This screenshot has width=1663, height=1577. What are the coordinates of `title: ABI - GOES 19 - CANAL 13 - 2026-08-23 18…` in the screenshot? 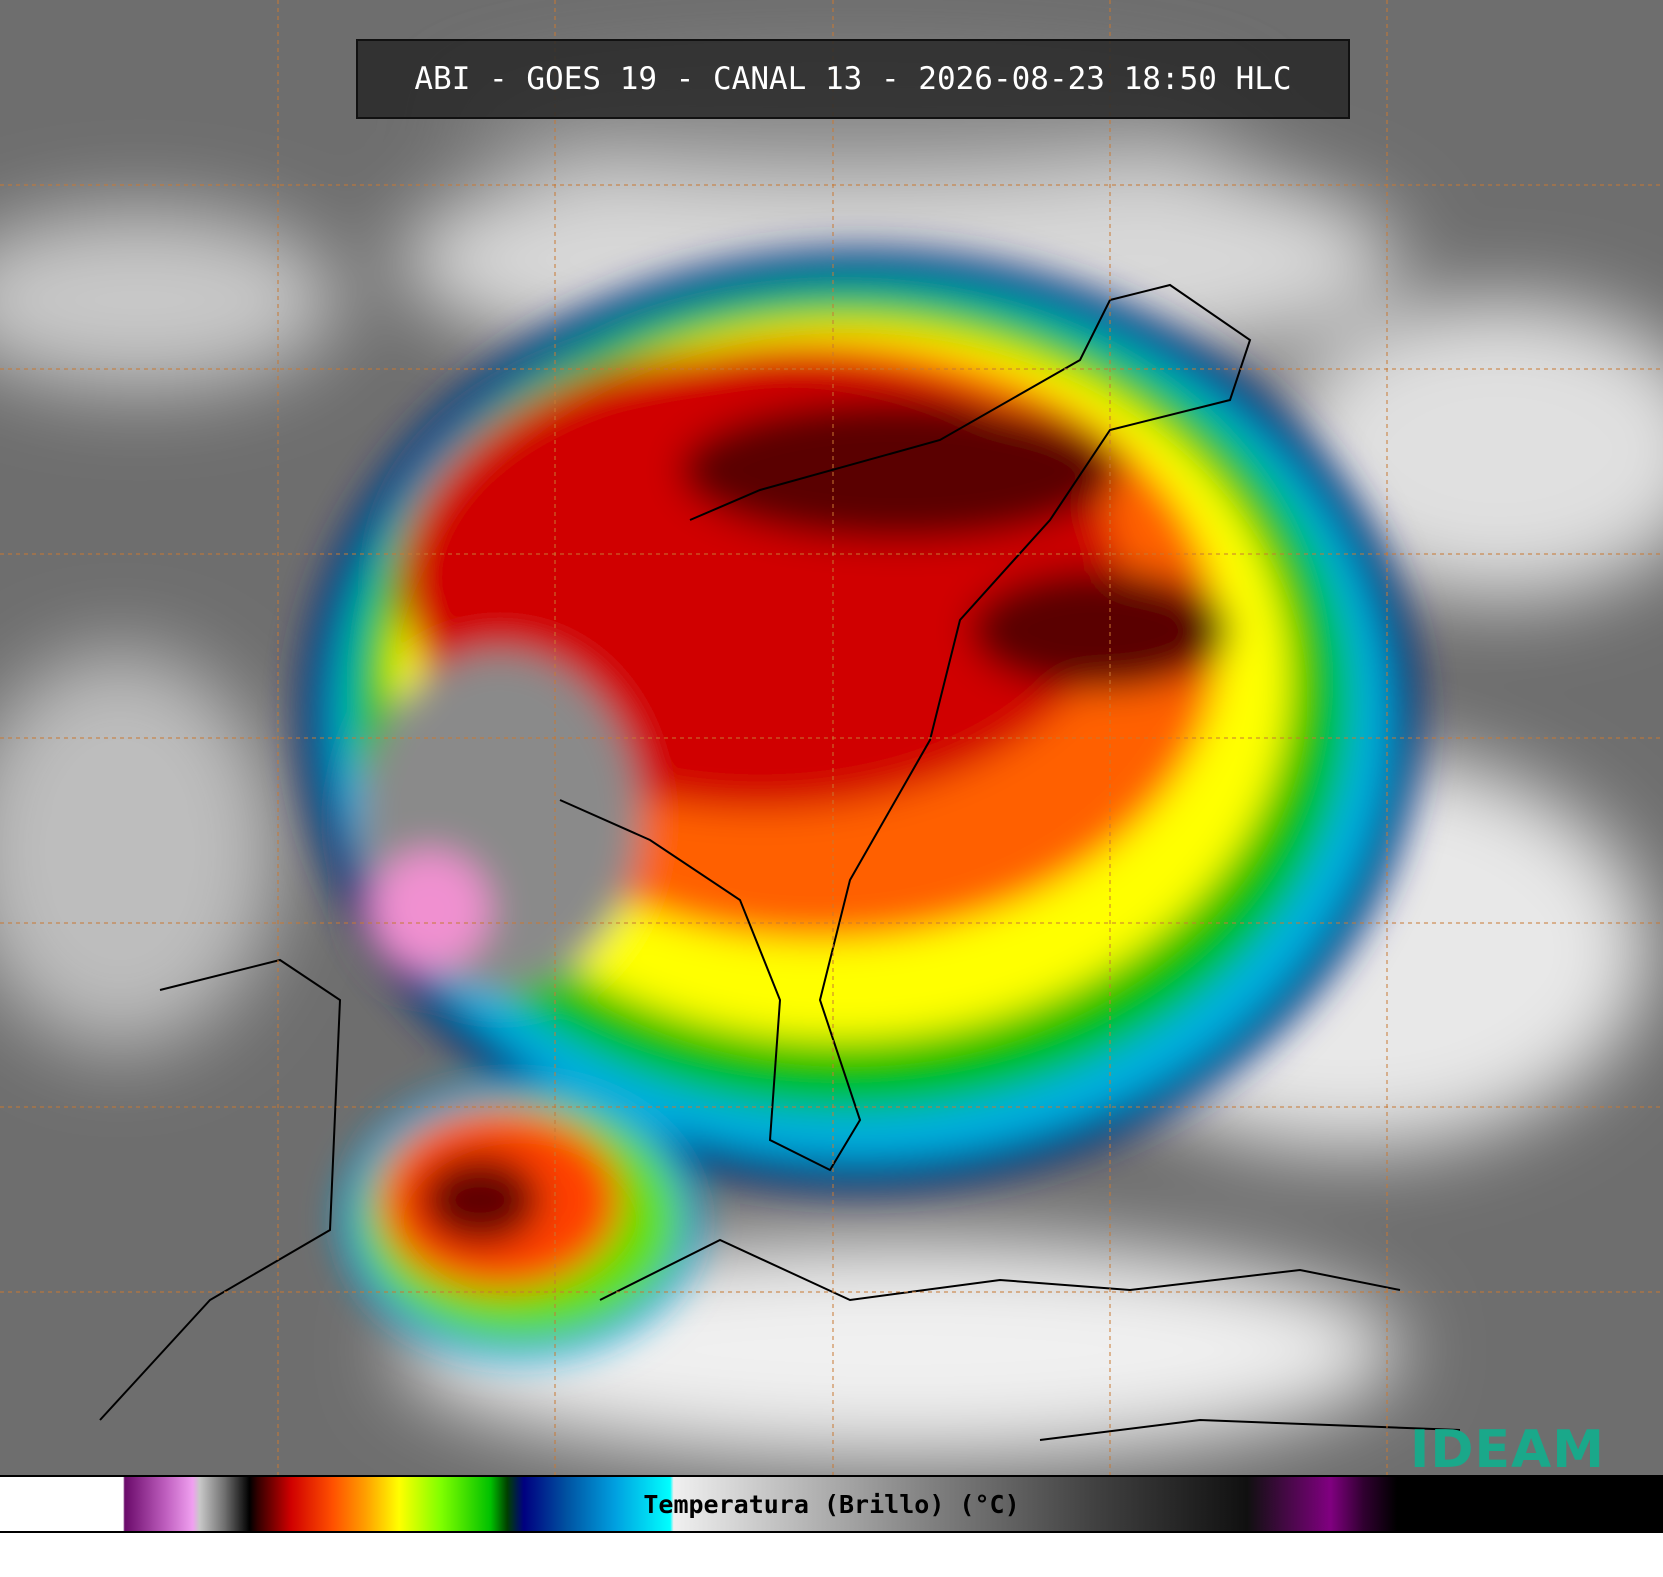 It's located at (853, 79).